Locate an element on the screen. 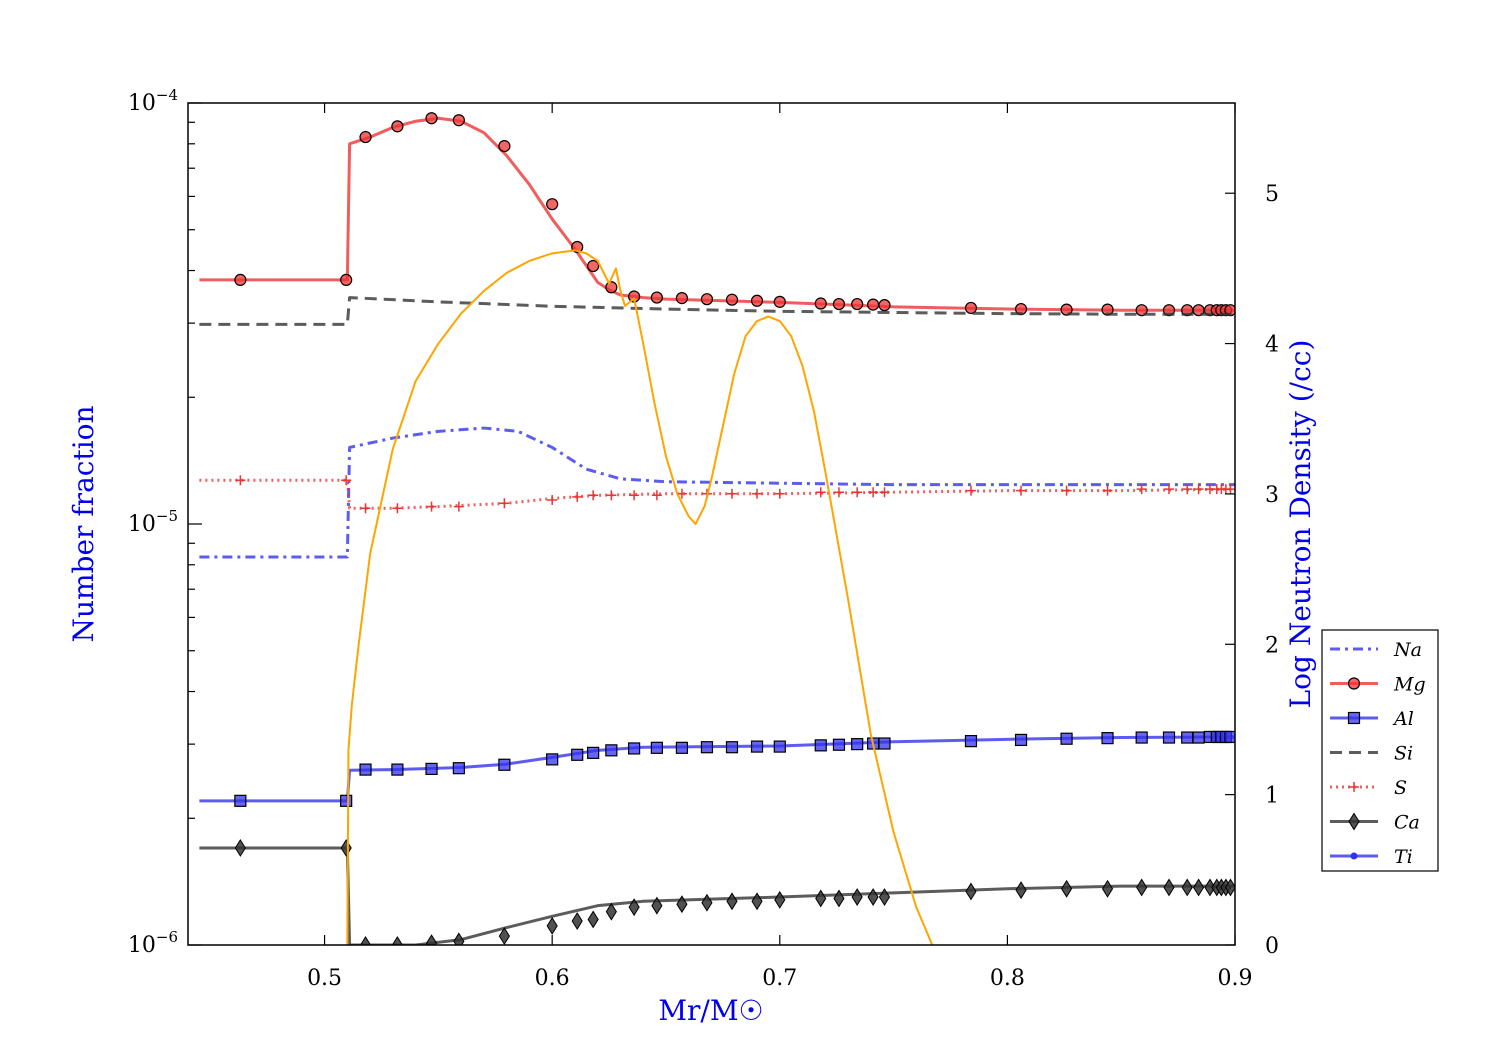 This screenshot has height=1050, width=1500. y-tick-label-0: 10−4 is located at coordinates (153, 101).